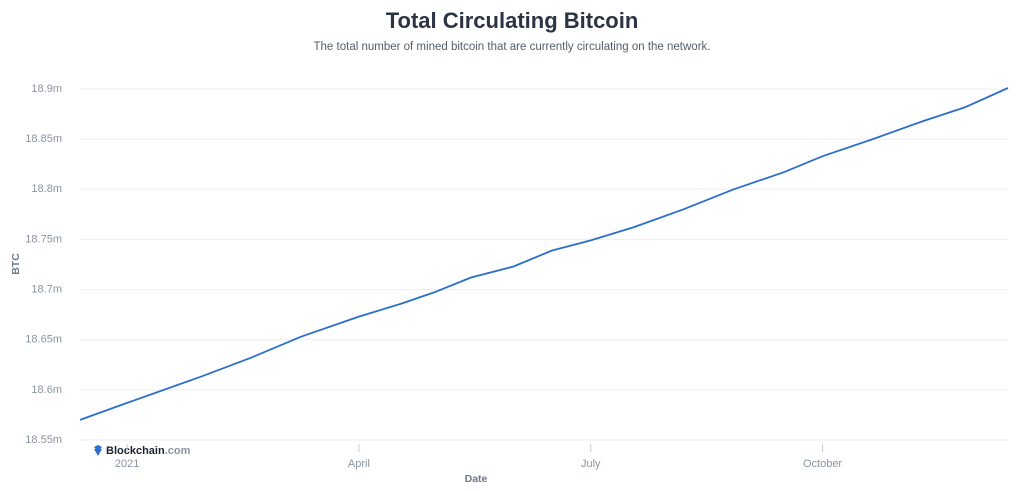 This screenshot has width=1024, height=491. Describe the element at coordinates (476, 479) in the screenshot. I see `x-axis-label: Date` at that location.